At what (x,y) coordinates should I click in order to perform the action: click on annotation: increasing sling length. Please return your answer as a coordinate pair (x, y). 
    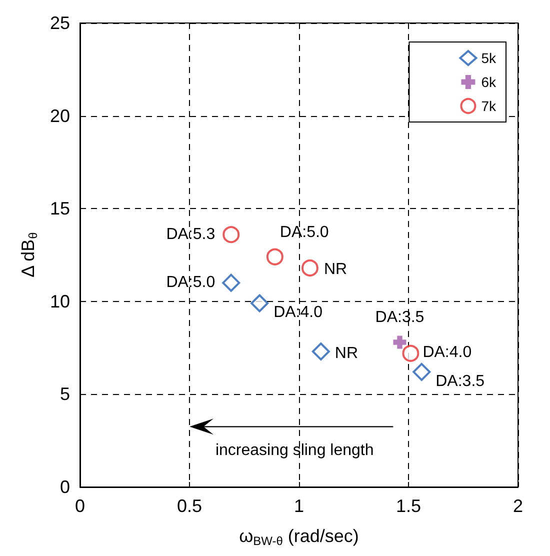
    Looking at the image, I should click on (294, 451).